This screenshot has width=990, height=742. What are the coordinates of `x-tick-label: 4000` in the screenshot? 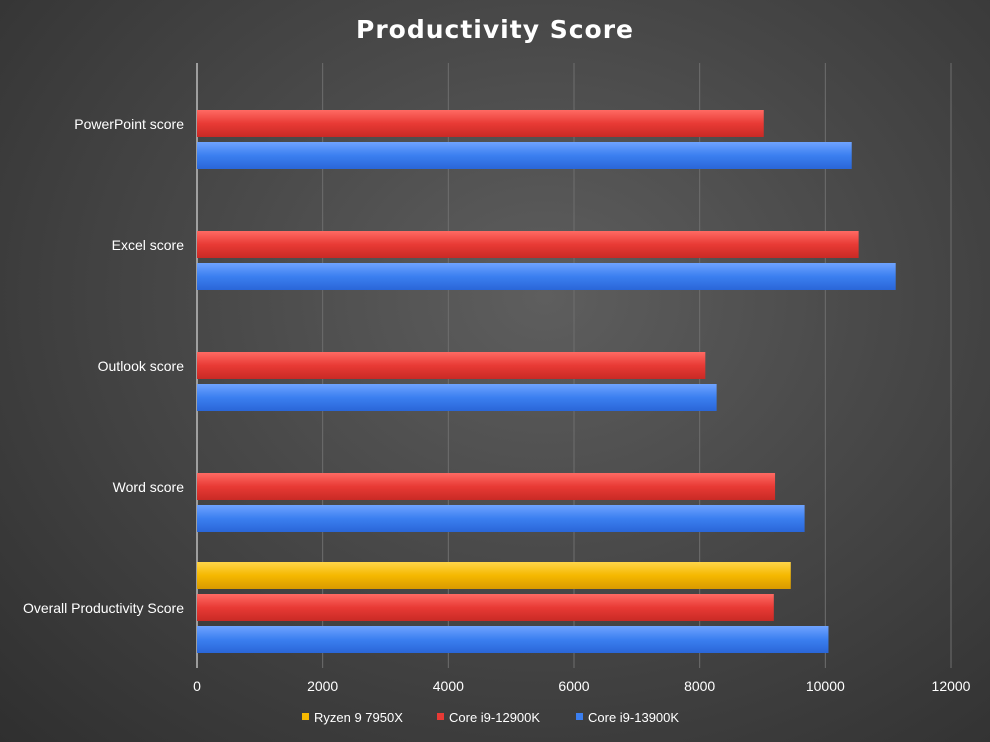 It's located at (448, 686).